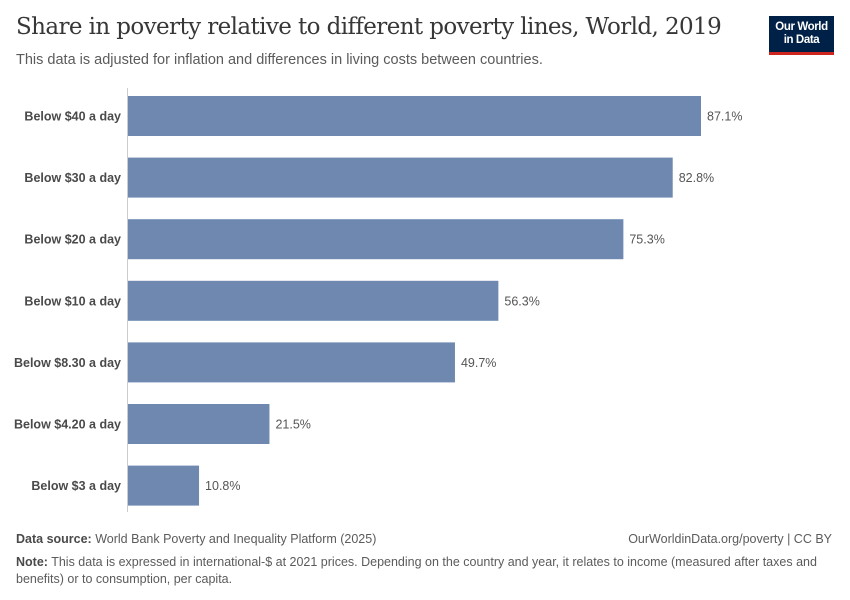 The height and width of the screenshot is (600, 850). Describe the element at coordinates (646, 240) in the screenshot. I see `value-label: 75.3%` at that location.